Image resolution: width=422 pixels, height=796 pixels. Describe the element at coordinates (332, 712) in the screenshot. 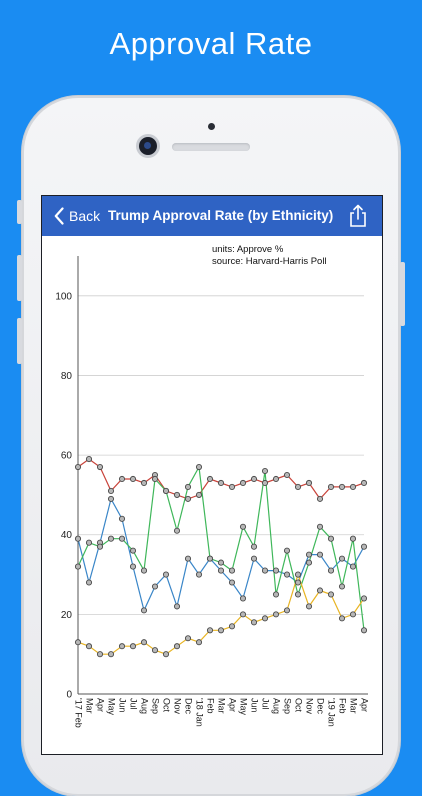

I see `x-tick-label: '19 Jan` at that location.